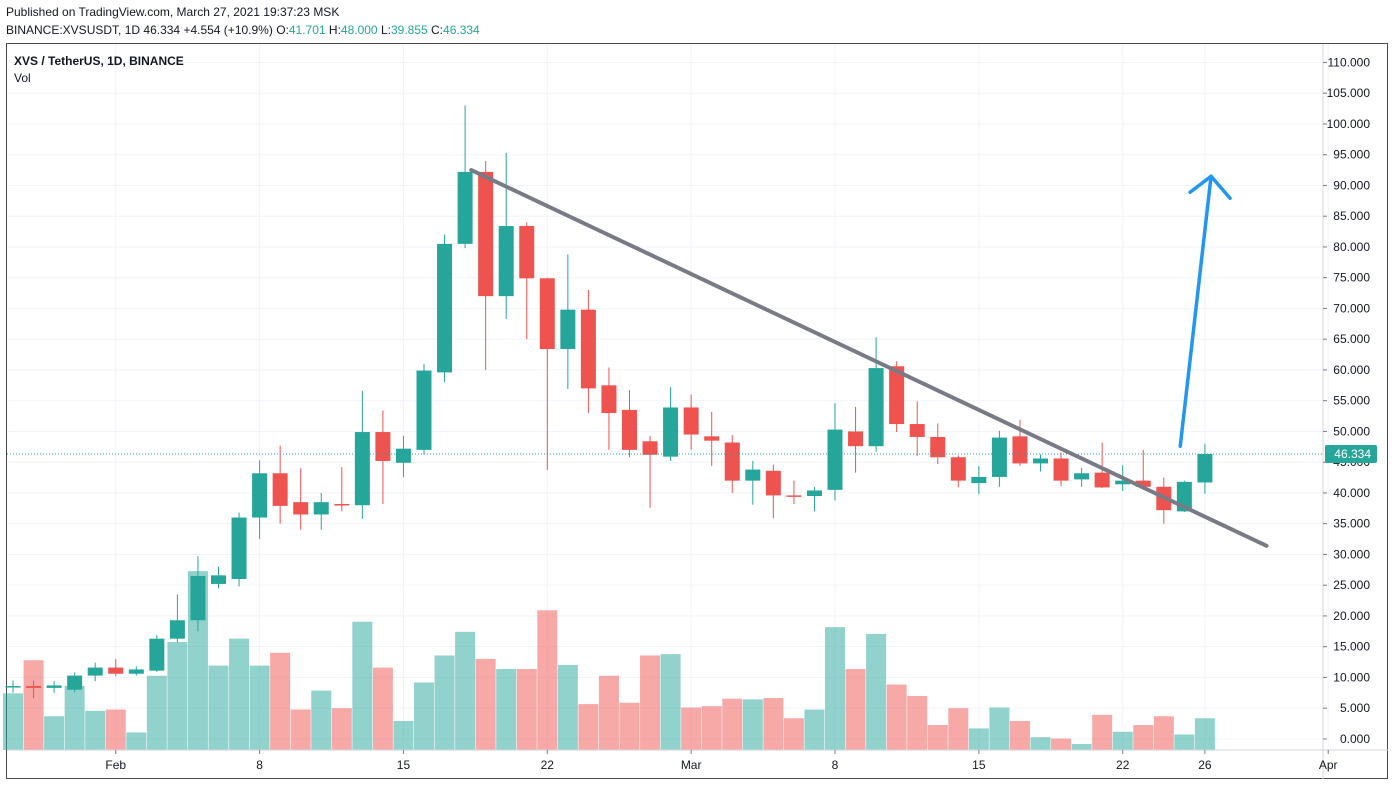 The width and height of the screenshot is (1396, 785). I want to click on low-value: 39.855, so click(409, 30).